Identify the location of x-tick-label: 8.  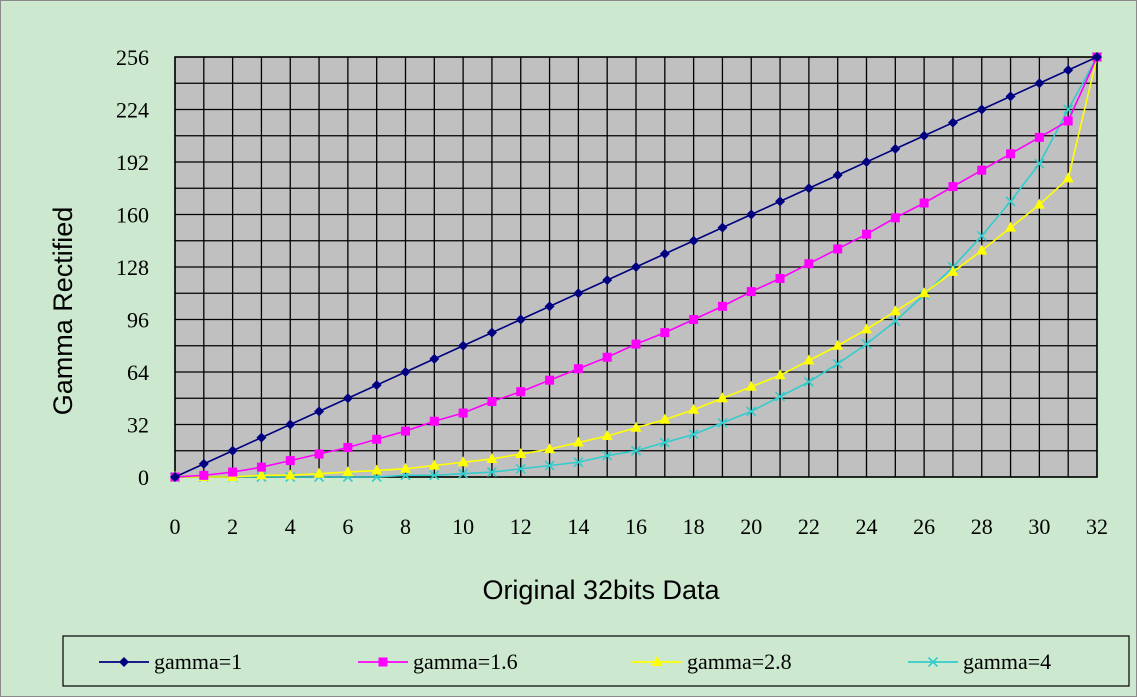
(405, 526).